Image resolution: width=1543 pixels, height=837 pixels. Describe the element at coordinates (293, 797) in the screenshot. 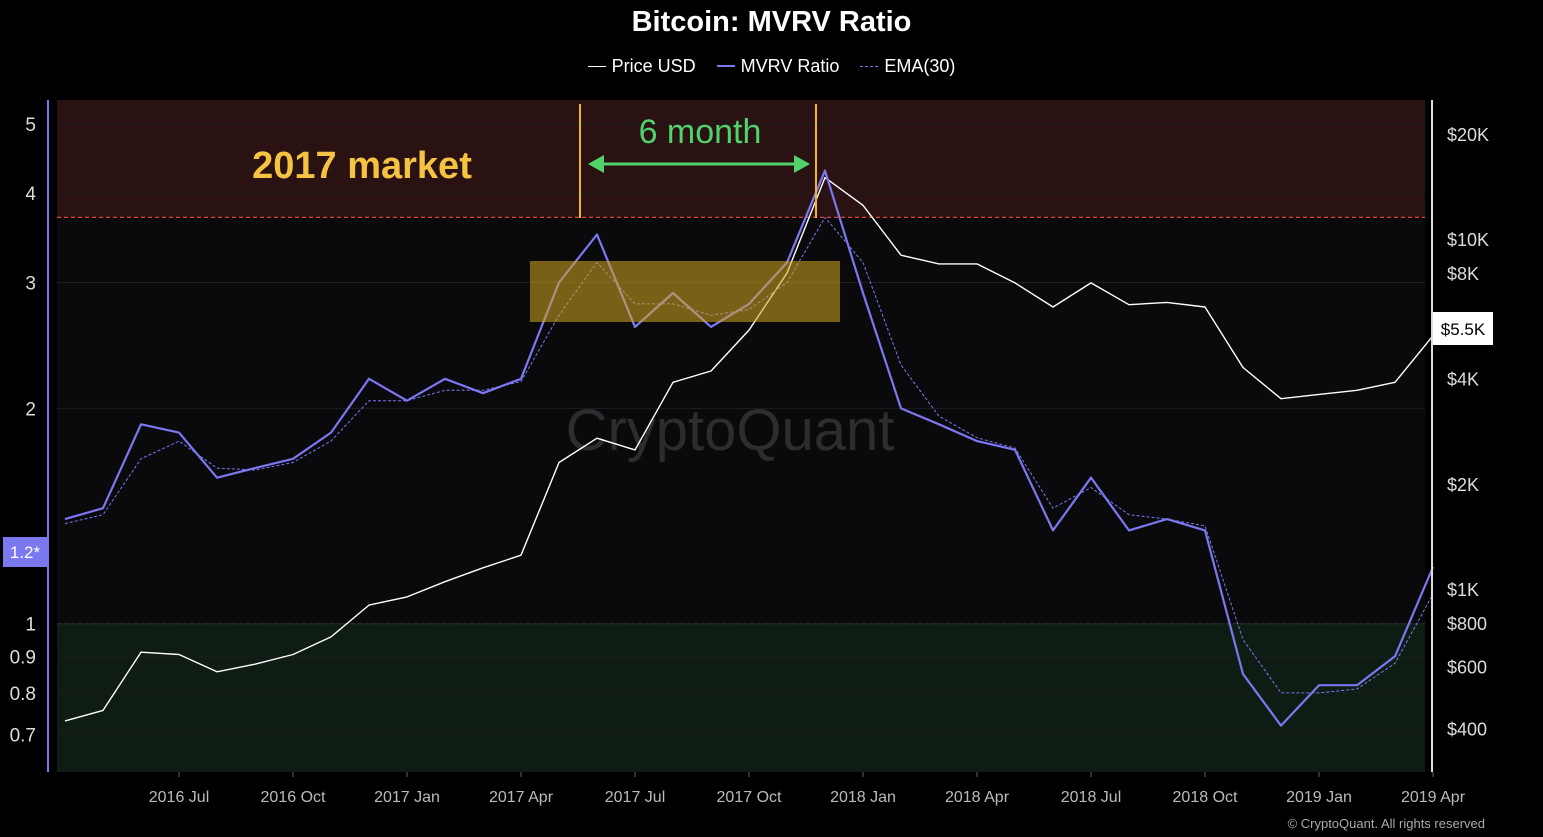

I see `x-tick-label: 2016 Oct` at that location.